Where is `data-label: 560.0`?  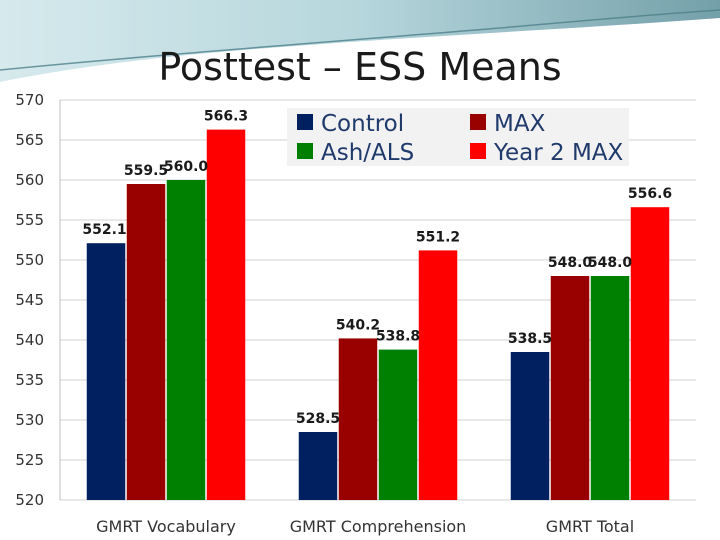 data-label: 560.0 is located at coordinates (186, 167).